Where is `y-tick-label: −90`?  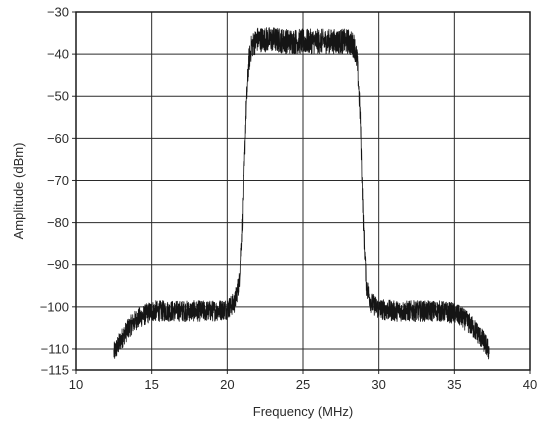
y-tick-label: −90 is located at coordinates (58, 264).